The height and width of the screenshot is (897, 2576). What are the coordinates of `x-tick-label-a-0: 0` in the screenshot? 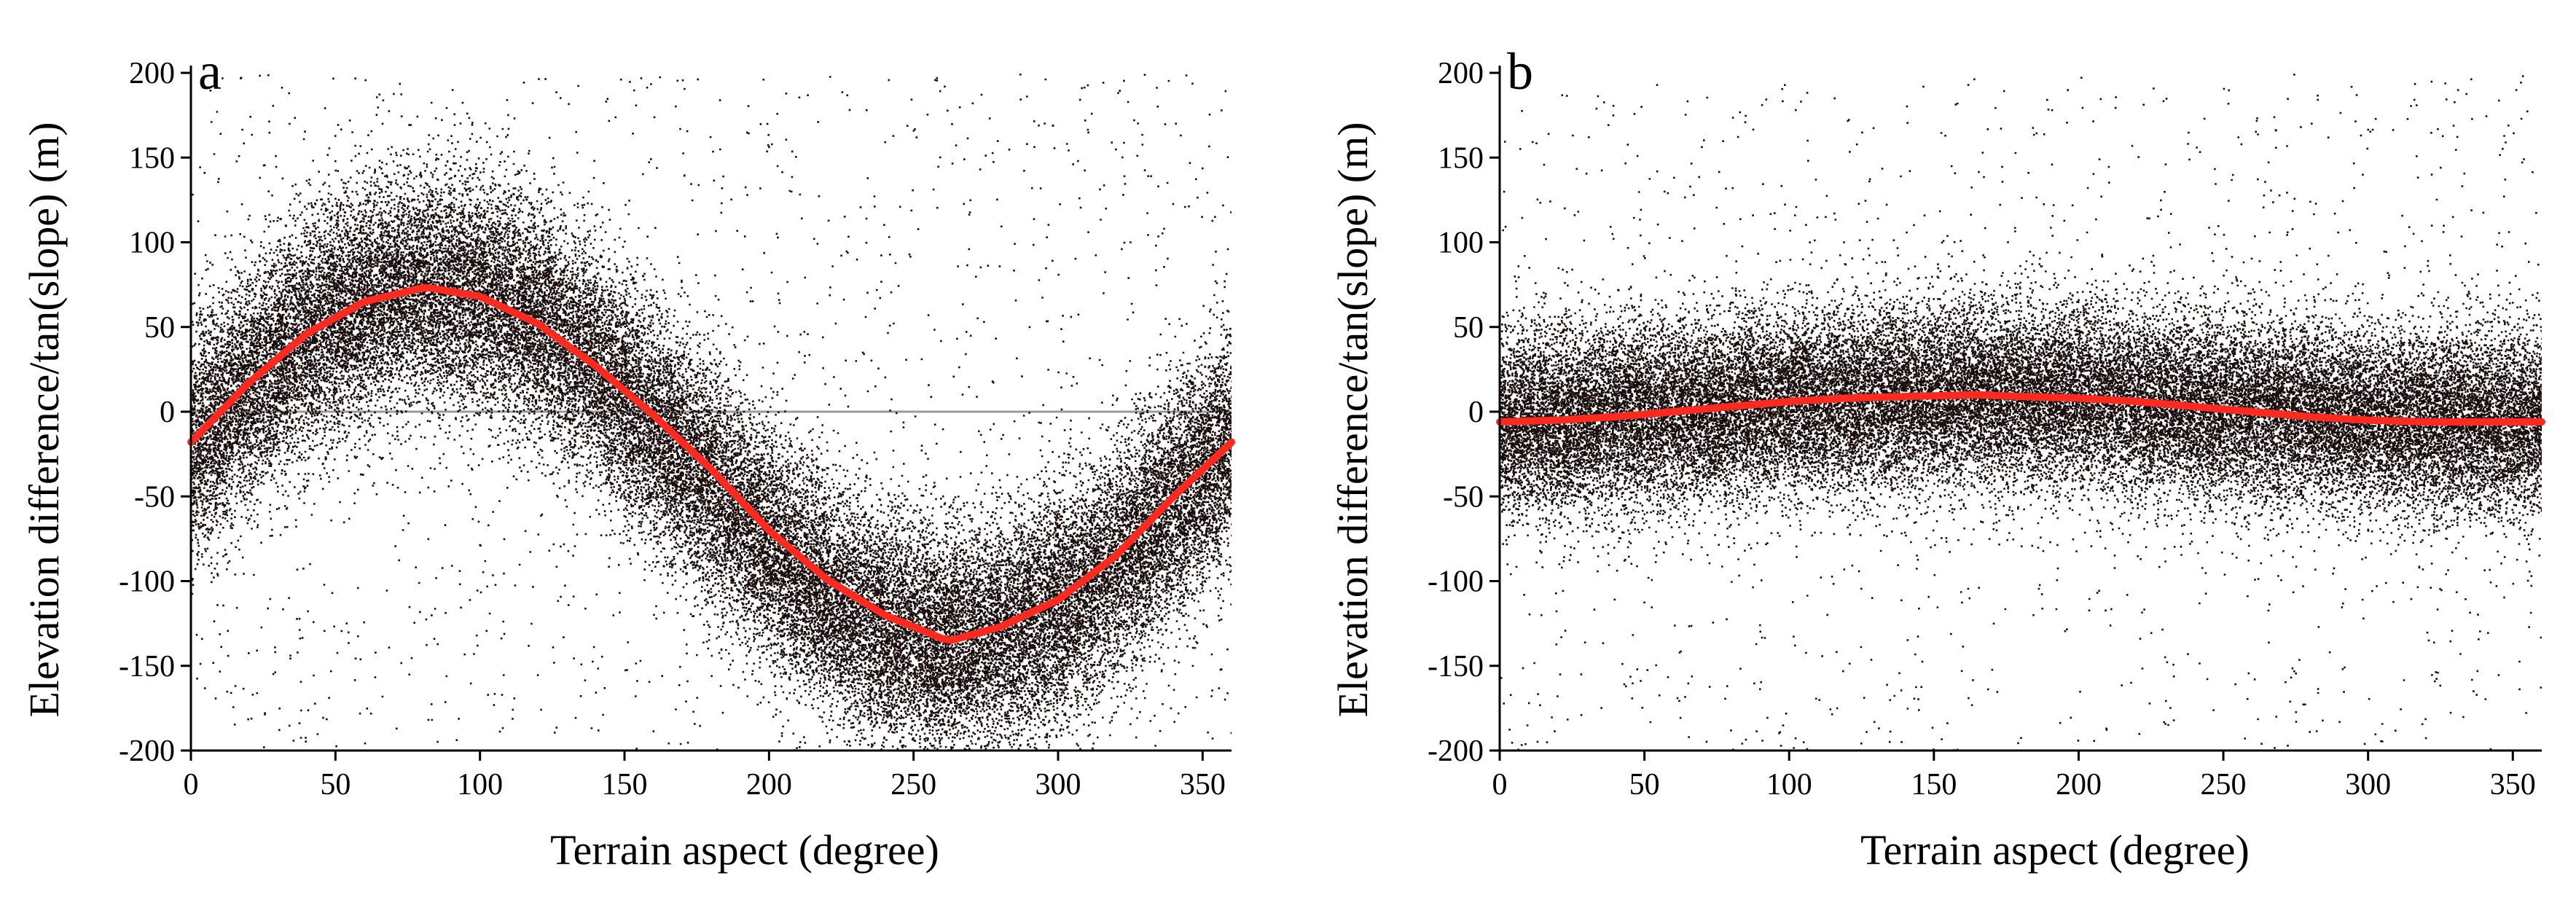 It's located at (191, 785).